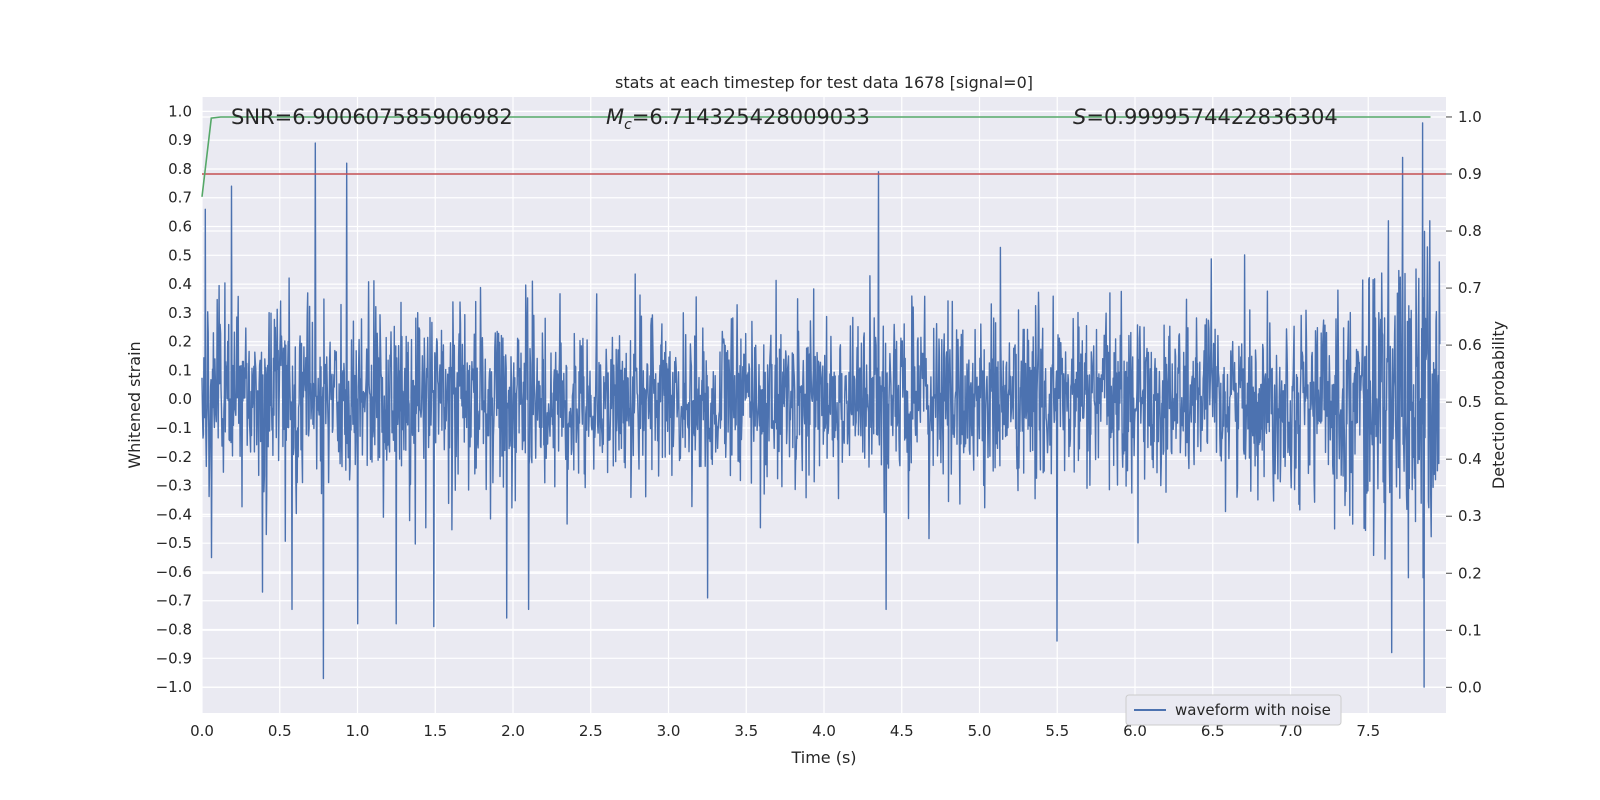 This screenshot has height=800, width=1600. What do you see at coordinates (1470, 288) in the screenshot?
I see `y-right-tick-label: 0.7` at bounding box center [1470, 288].